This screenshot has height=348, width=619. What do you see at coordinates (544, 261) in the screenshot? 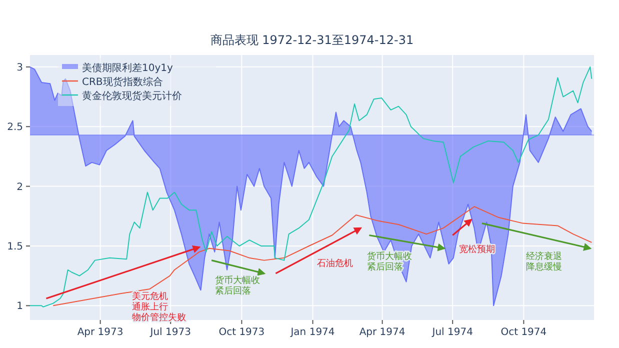
I see `annotation: 经济衰退降息缓慢` at bounding box center [544, 261].